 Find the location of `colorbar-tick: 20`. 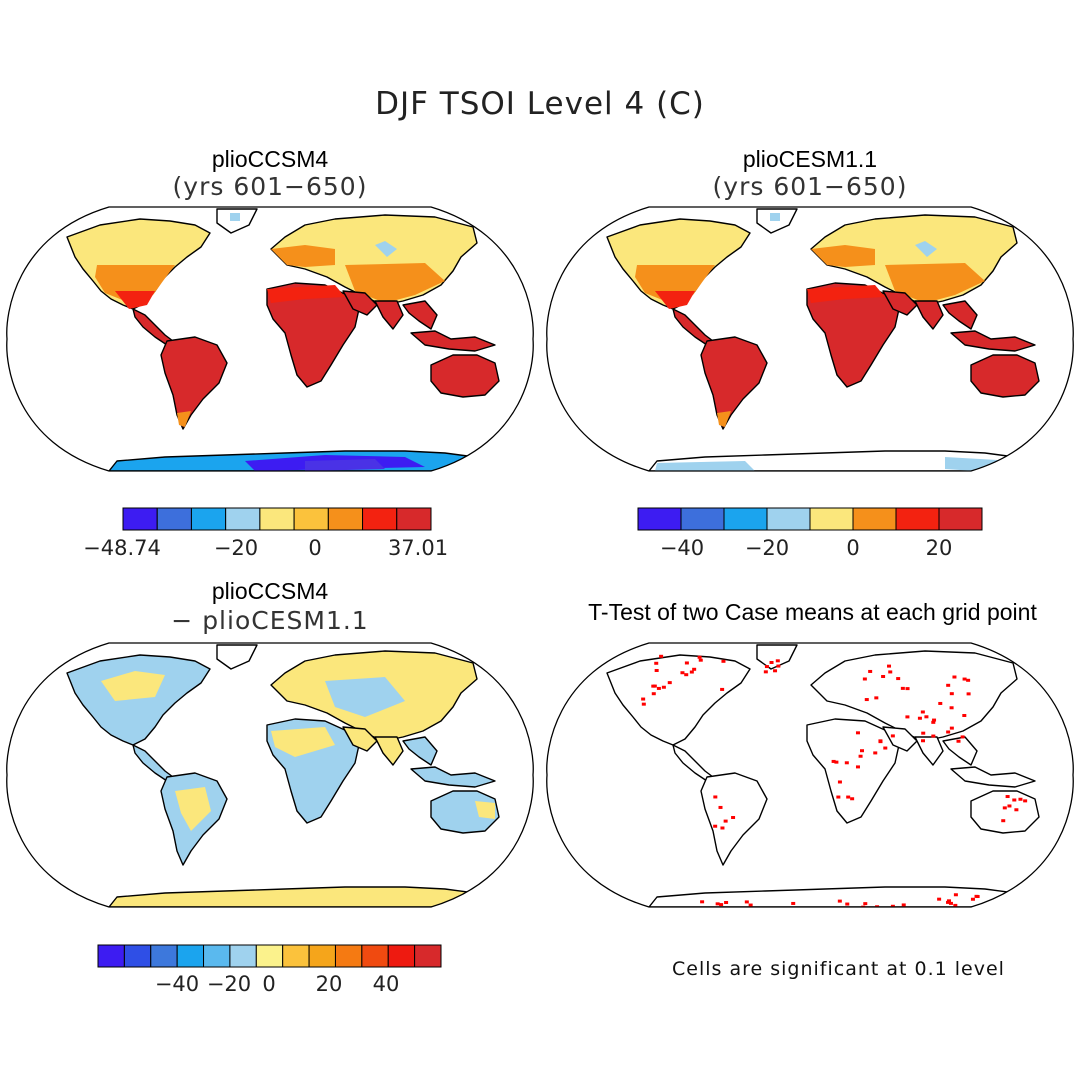

colorbar-tick: 20 is located at coordinates (329, 984).